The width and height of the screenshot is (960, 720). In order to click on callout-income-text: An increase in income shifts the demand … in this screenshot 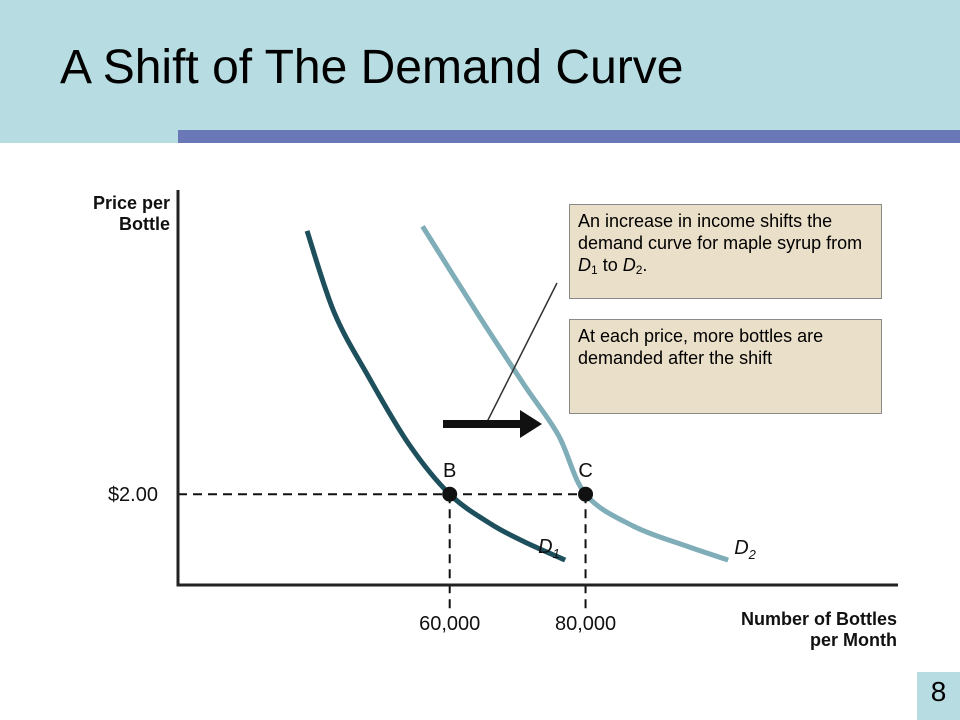, I will do `click(720, 232)`.